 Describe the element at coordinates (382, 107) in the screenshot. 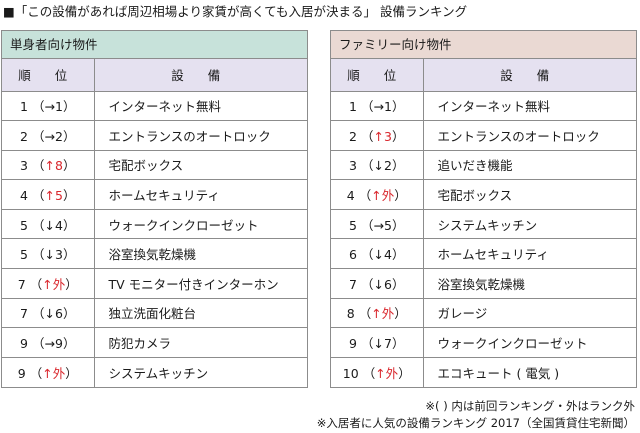

I see `previous-rank-change: →1` at that location.